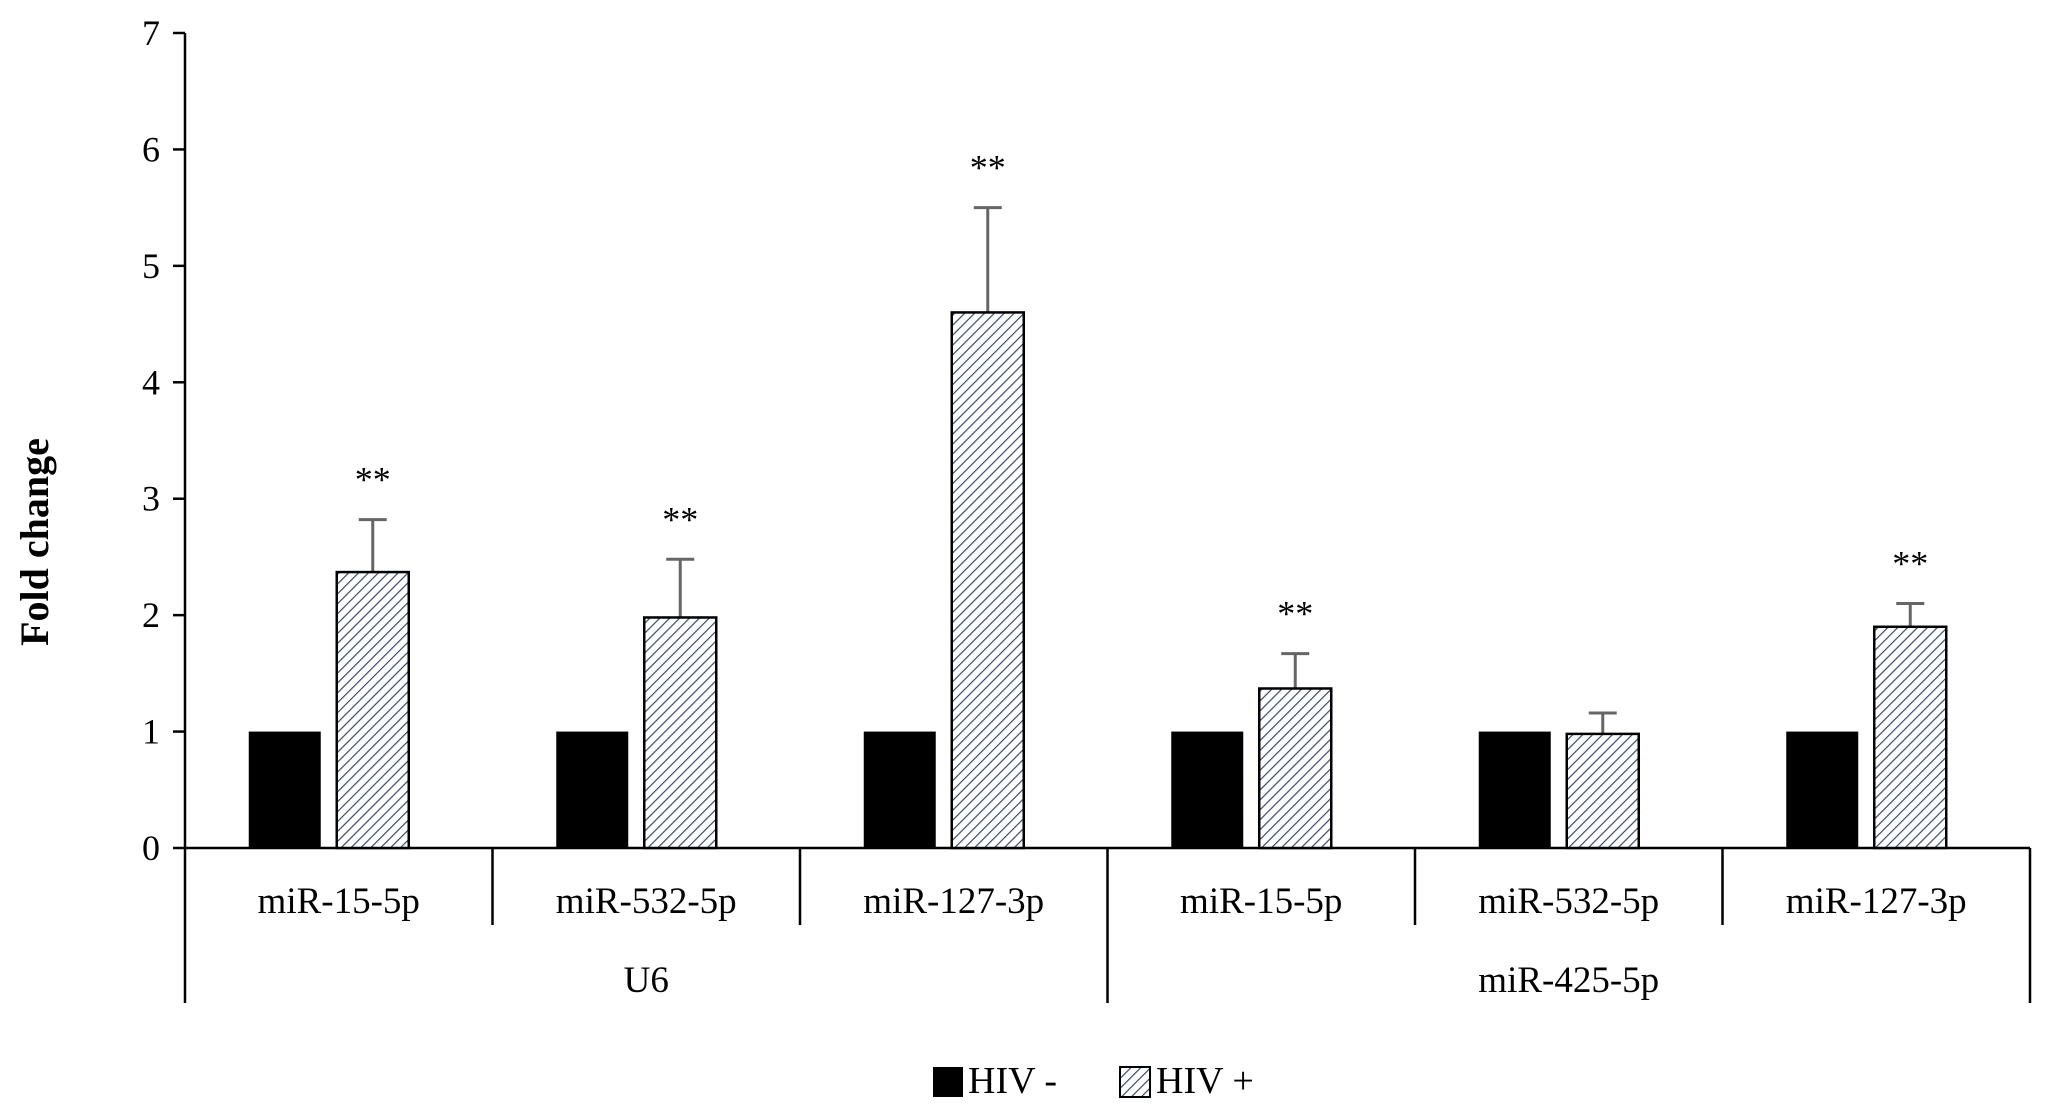  Describe the element at coordinates (151, 33) in the screenshot. I see `y-tick-label: 7` at that location.